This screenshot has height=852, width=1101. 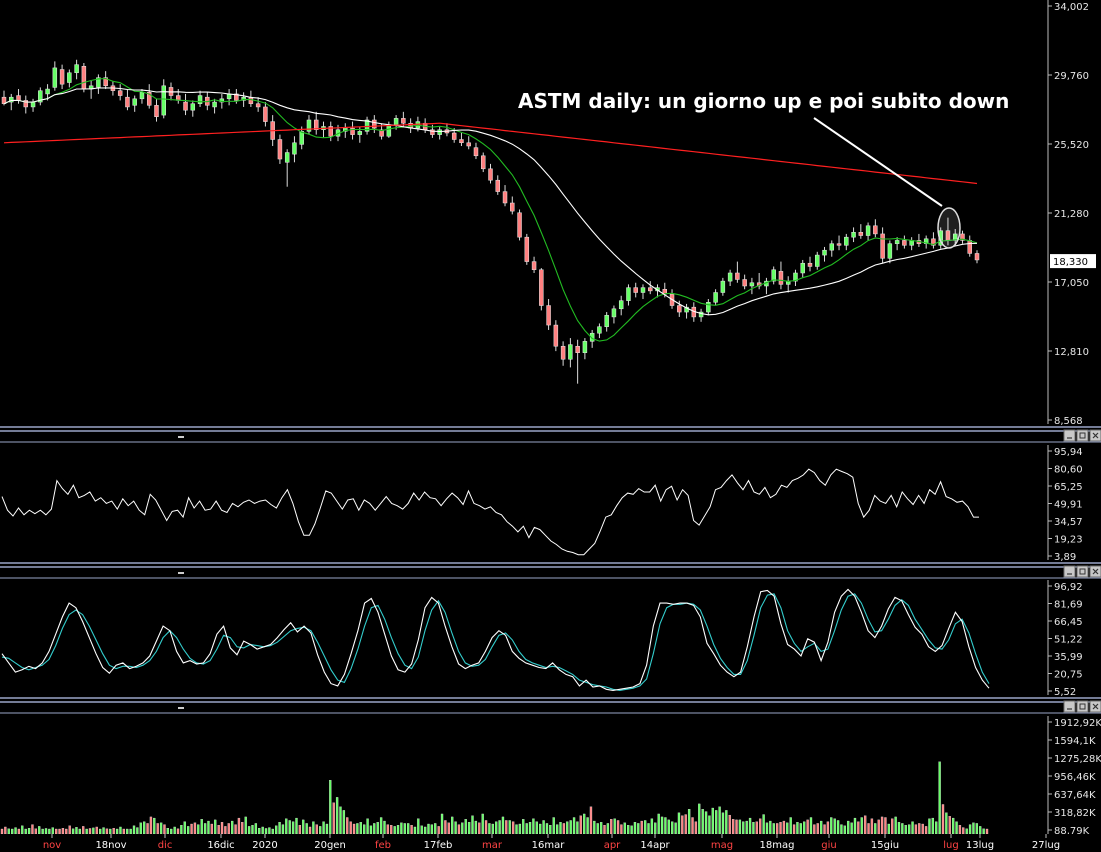 I want to click on oscillator-tick-label: 95,94, so click(x=1068, y=452).